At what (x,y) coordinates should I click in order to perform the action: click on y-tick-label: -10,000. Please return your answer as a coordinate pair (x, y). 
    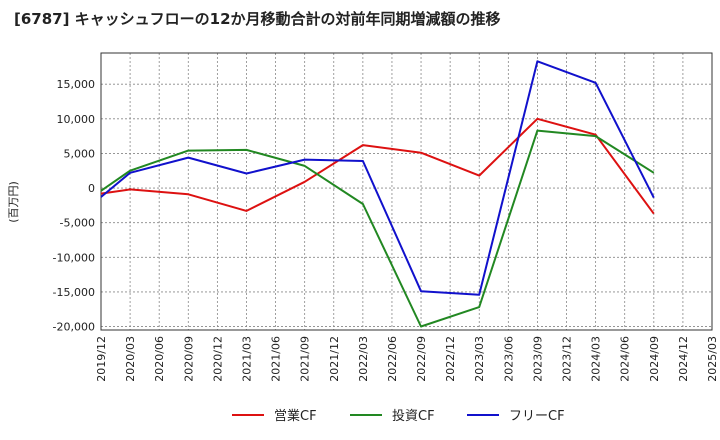
    Looking at the image, I should click on (74, 257).